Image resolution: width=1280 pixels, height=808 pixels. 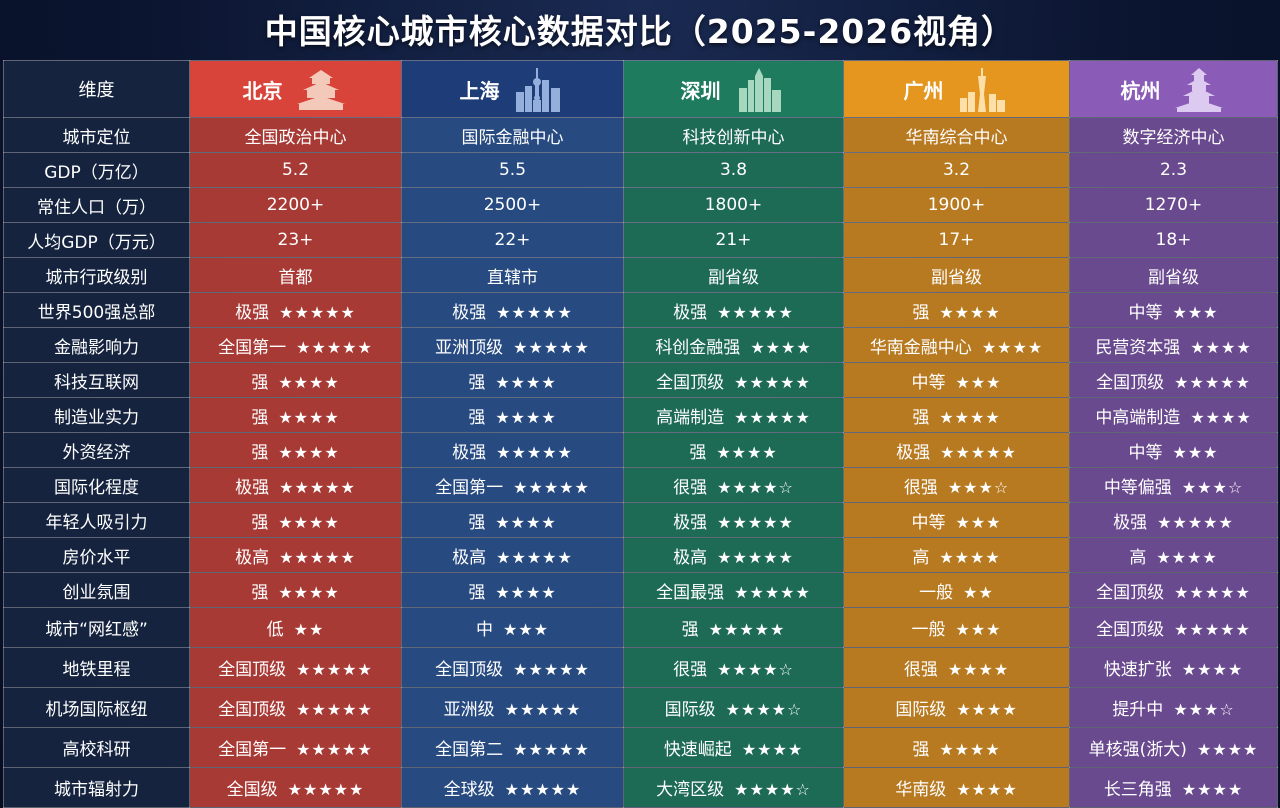 What do you see at coordinates (697, 750) in the screenshot?
I see `cell-value: 快速崛起` at bounding box center [697, 750].